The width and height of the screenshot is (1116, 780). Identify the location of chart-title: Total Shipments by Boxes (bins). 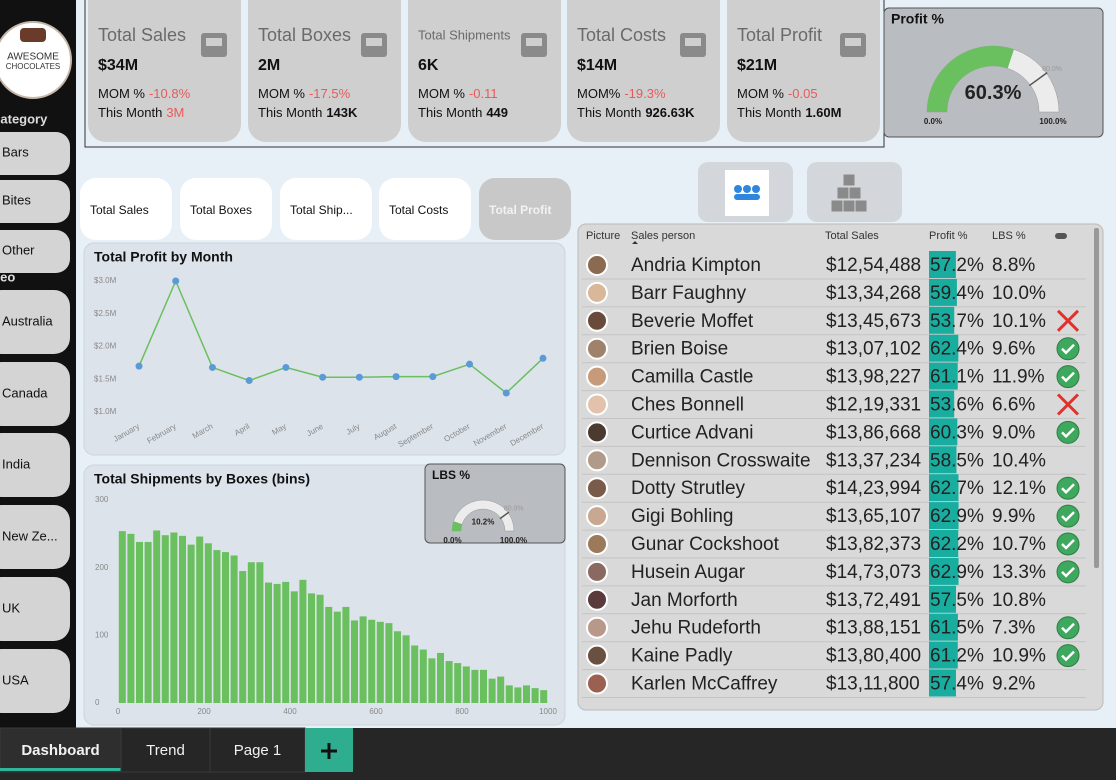
(202, 479).